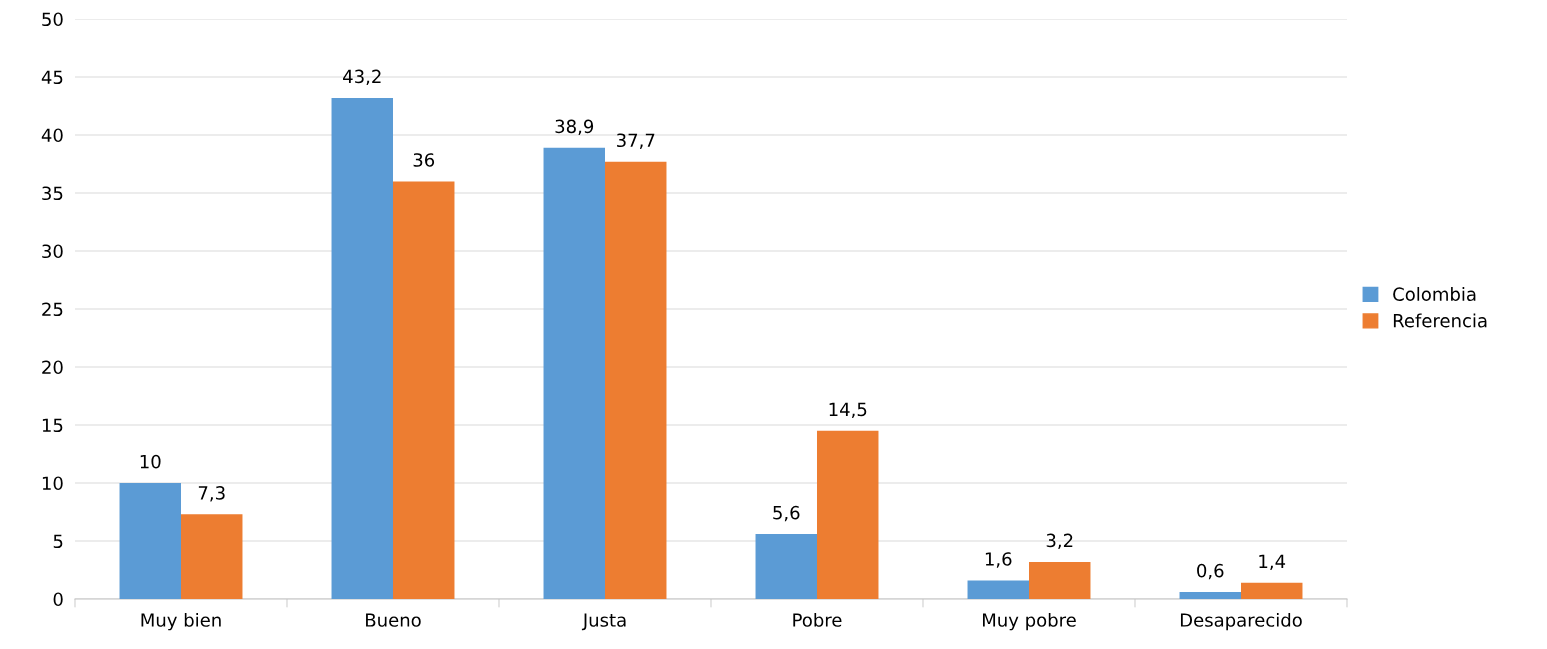  Describe the element at coordinates (52, 19) in the screenshot. I see `y-tick-label: 50` at that location.